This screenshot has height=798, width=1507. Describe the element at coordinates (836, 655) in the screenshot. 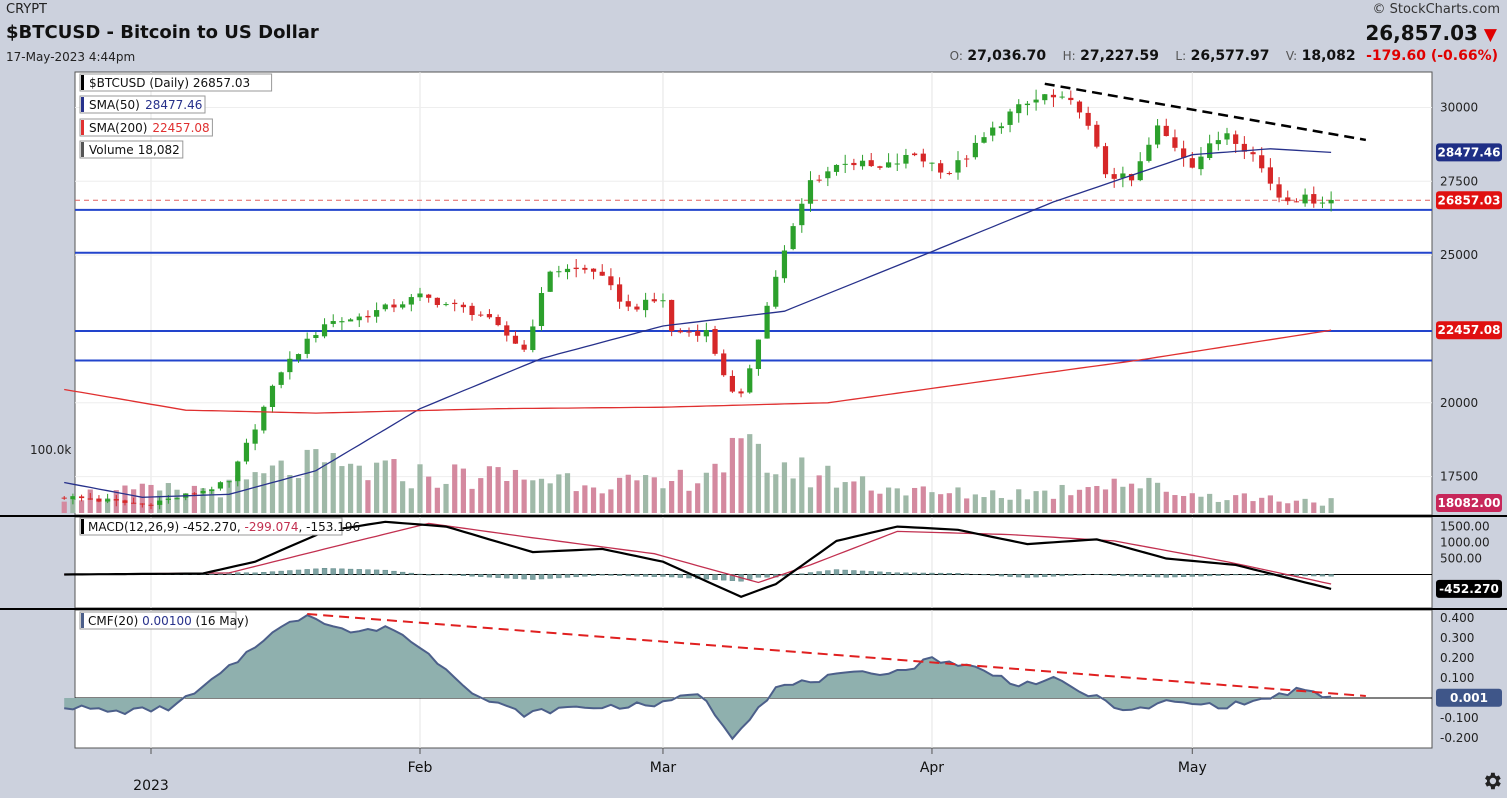

I see `cmf-trendline` at that location.